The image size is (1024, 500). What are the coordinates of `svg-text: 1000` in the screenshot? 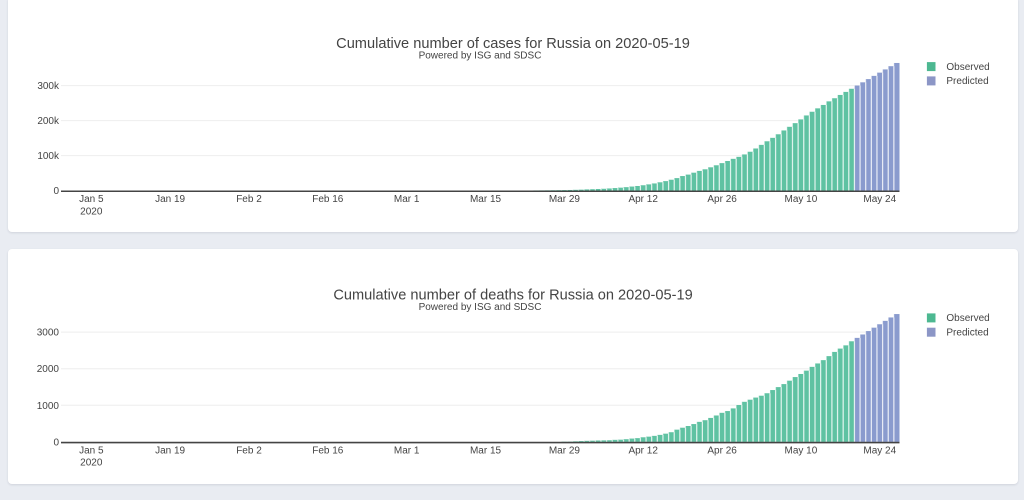 It's located at (48, 406).